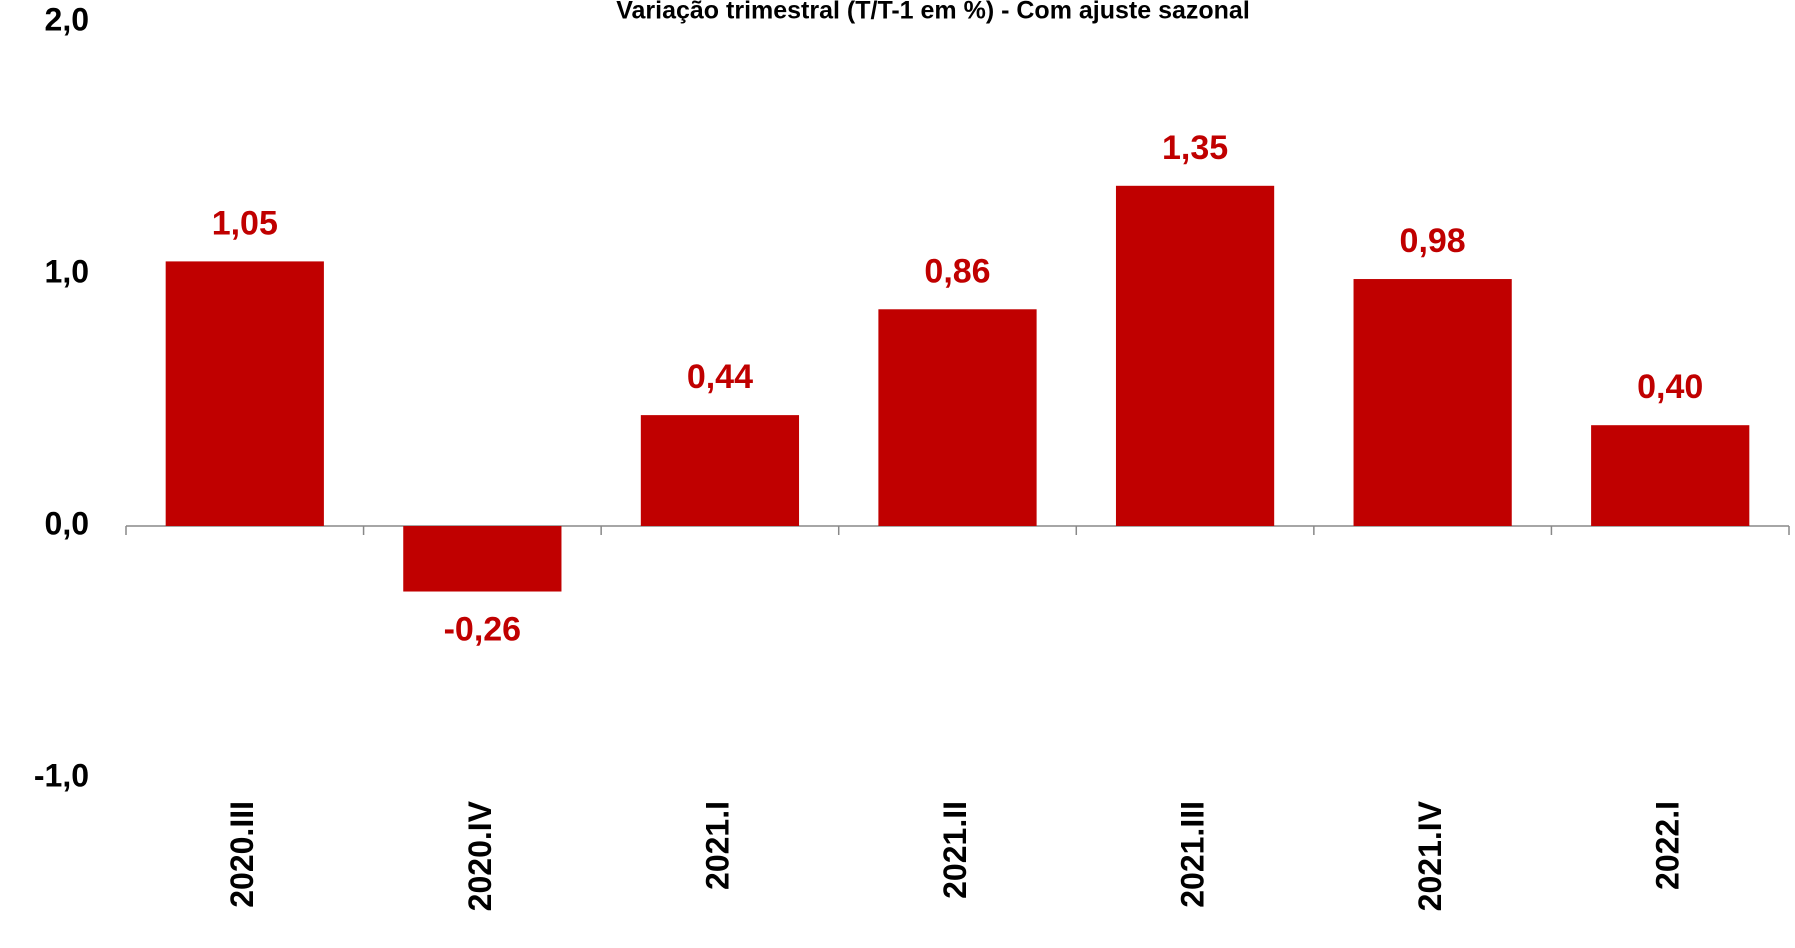 This screenshot has width=1795, height=948. I want to click on x-tick-label: 2021.I, so click(717, 845).